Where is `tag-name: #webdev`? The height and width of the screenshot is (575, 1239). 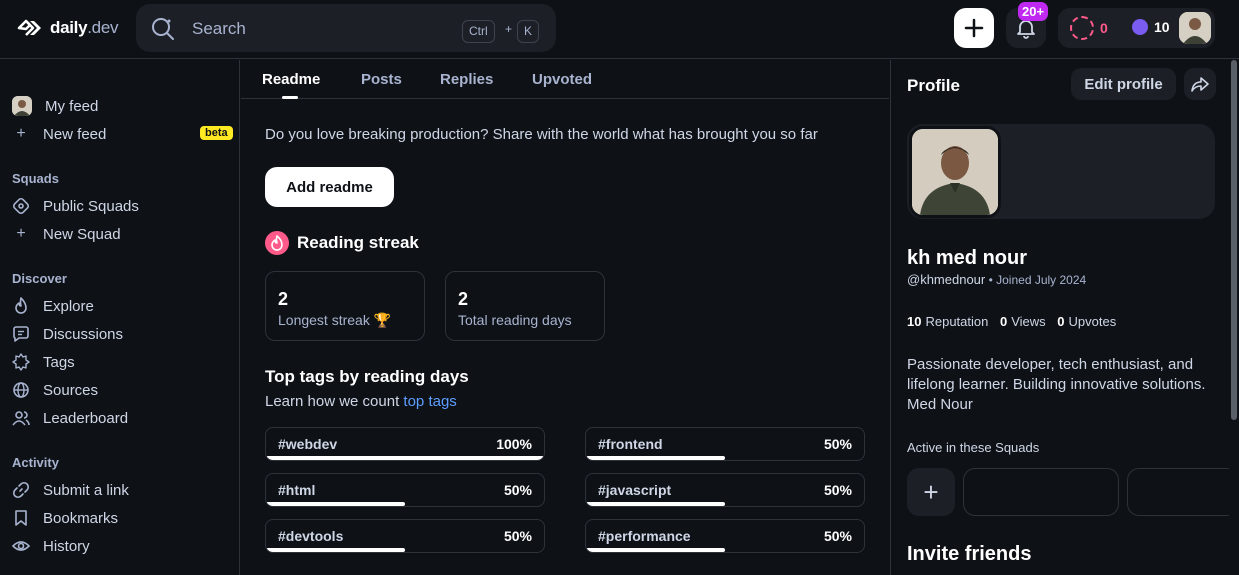
tag-name: #webdev is located at coordinates (308, 444).